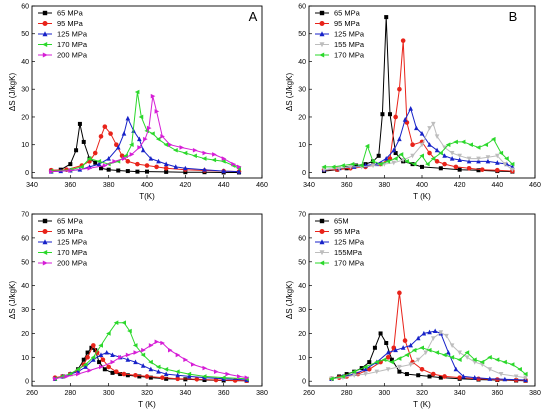 This screenshot has height=412, width=550. What do you see at coordinates (109, 185) in the screenshot?
I see `x-tick-label: 380` at bounding box center [109, 185].